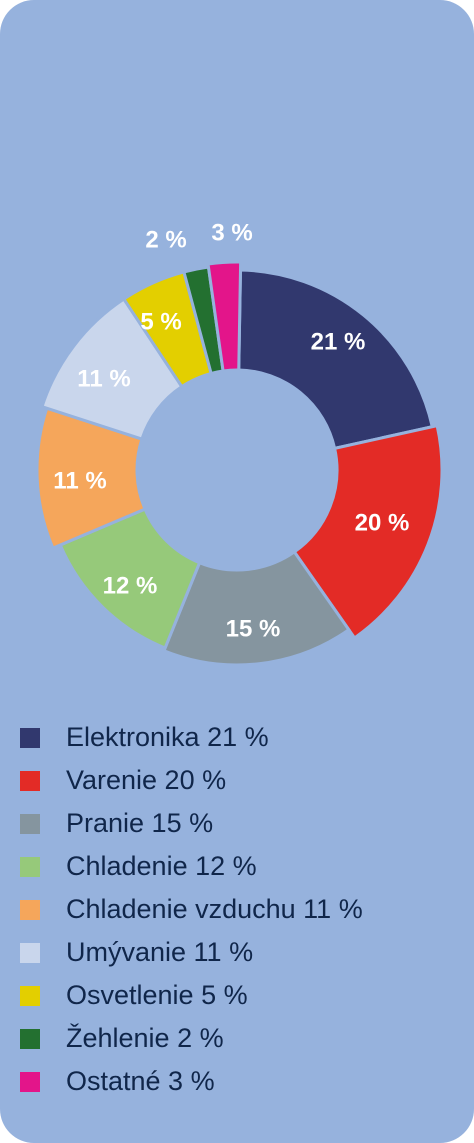 Image resolution: width=474 pixels, height=1143 pixels. Describe the element at coordinates (240, 1081) in the screenshot. I see `legend-item-ostatne: Ostatné 3 %` at that location.